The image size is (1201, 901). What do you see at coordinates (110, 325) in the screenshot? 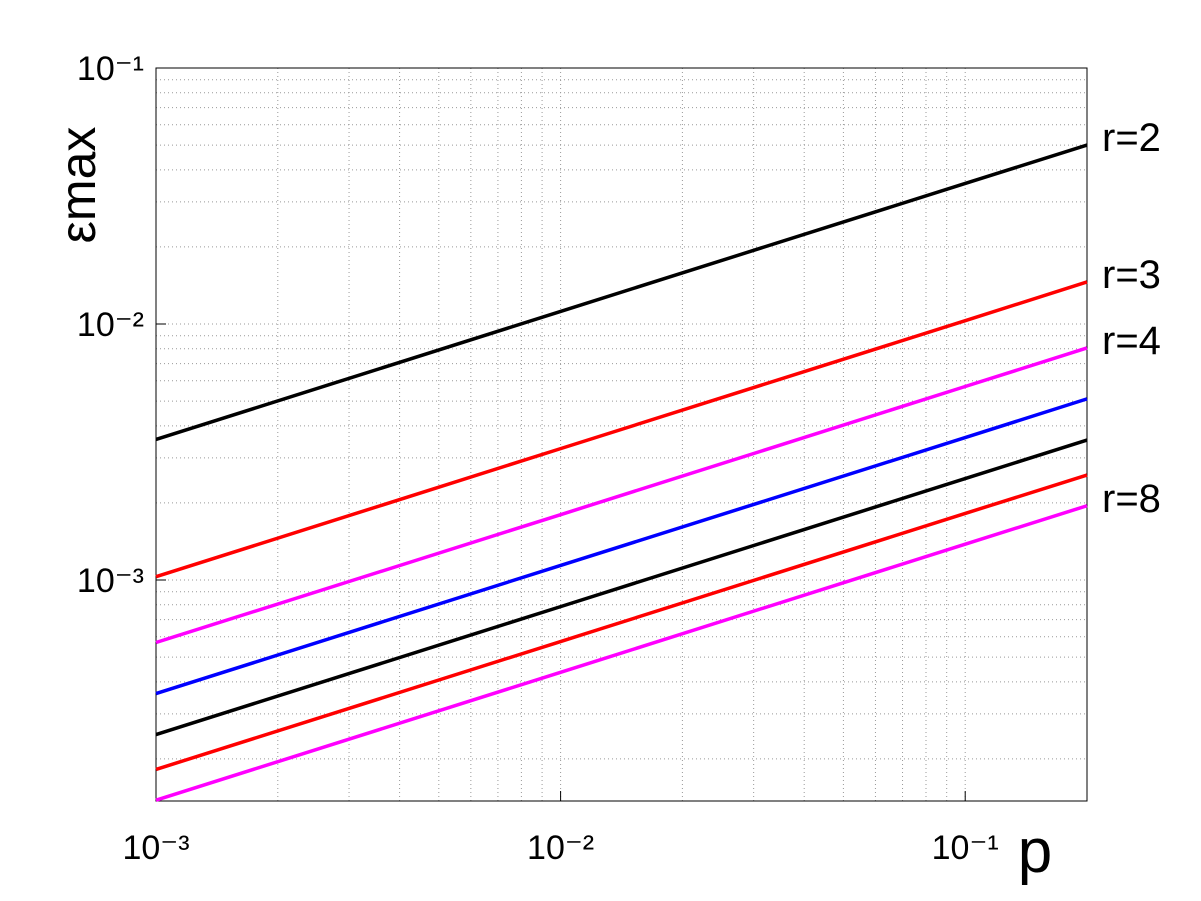
I see `y-tick-label: 10⁻²` at bounding box center [110, 325].